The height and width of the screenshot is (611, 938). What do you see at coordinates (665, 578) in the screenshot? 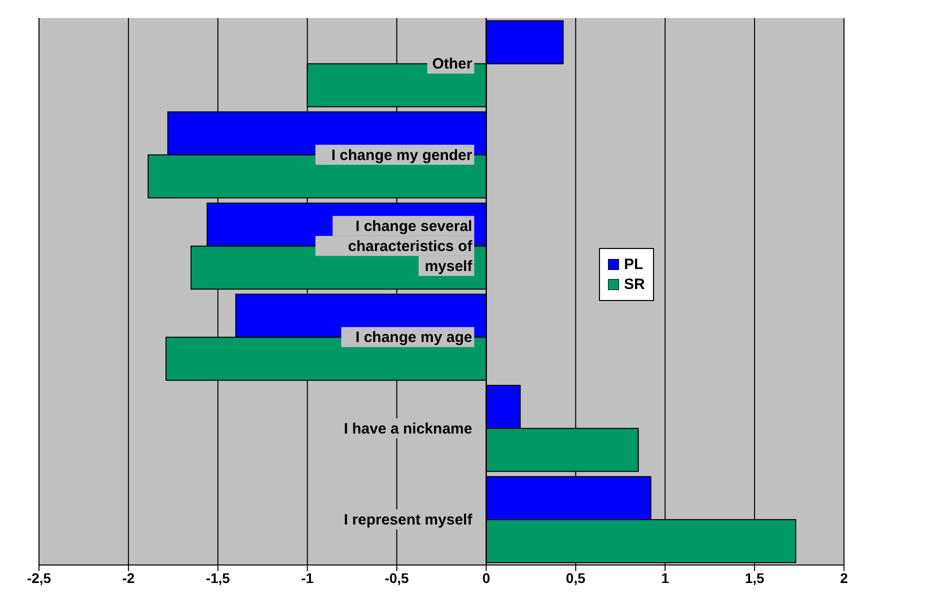
I see `x-tick-label: 1` at bounding box center [665, 578].